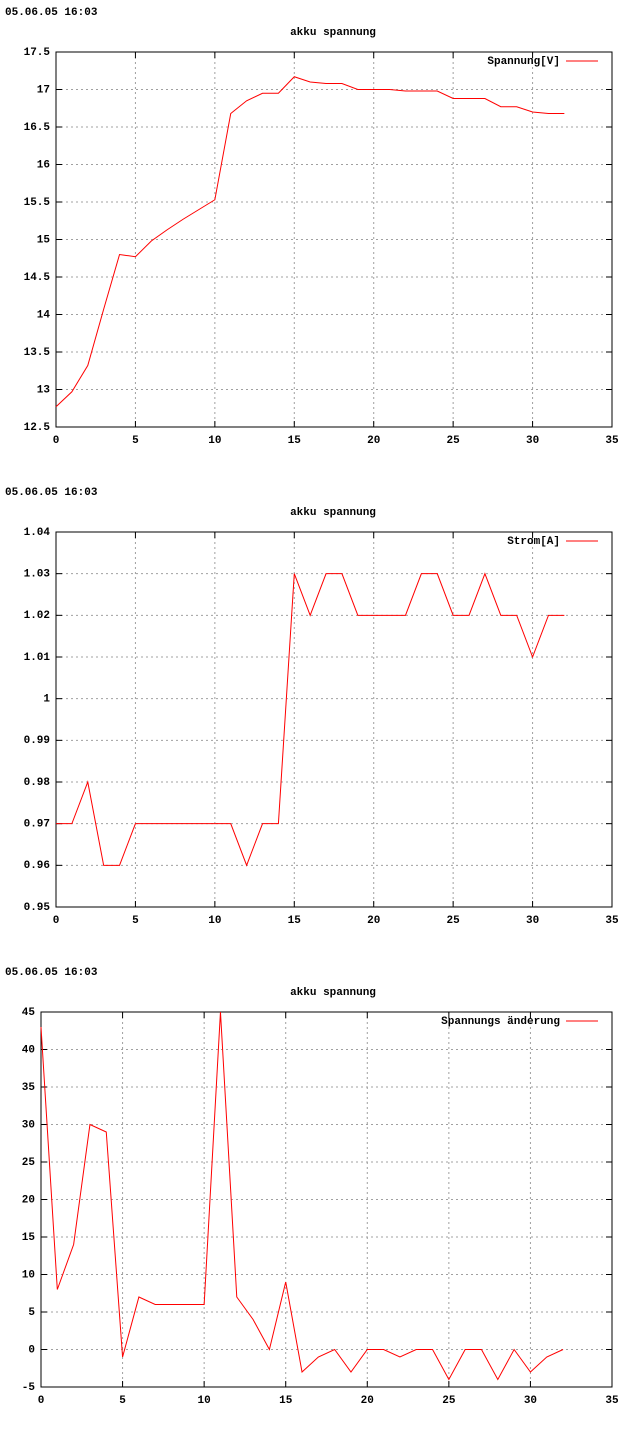  Describe the element at coordinates (37, 128) in the screenshot. I see `y-tick-label: 16.5` at that location.